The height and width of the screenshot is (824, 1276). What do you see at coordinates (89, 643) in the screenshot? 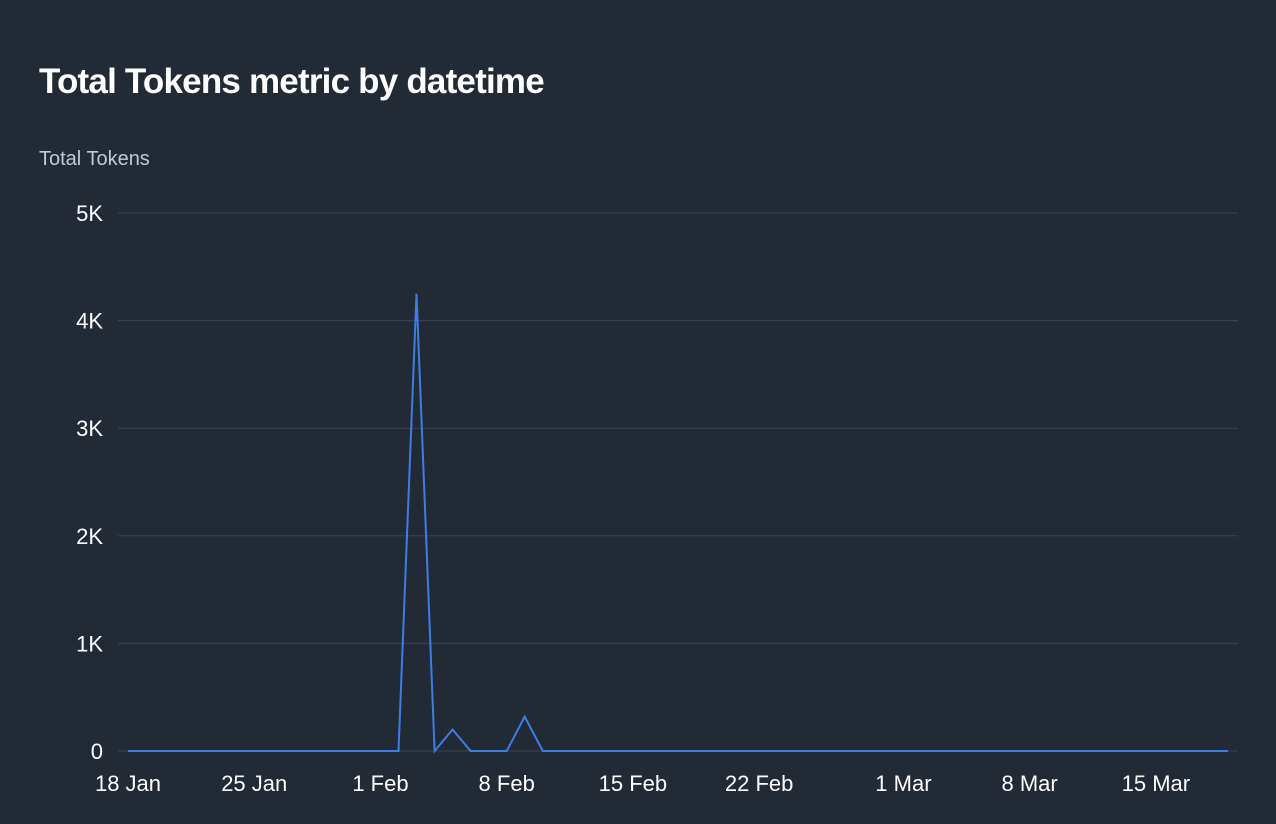
I see `y-tick-label: 1K` at bounding box center [89, 643].